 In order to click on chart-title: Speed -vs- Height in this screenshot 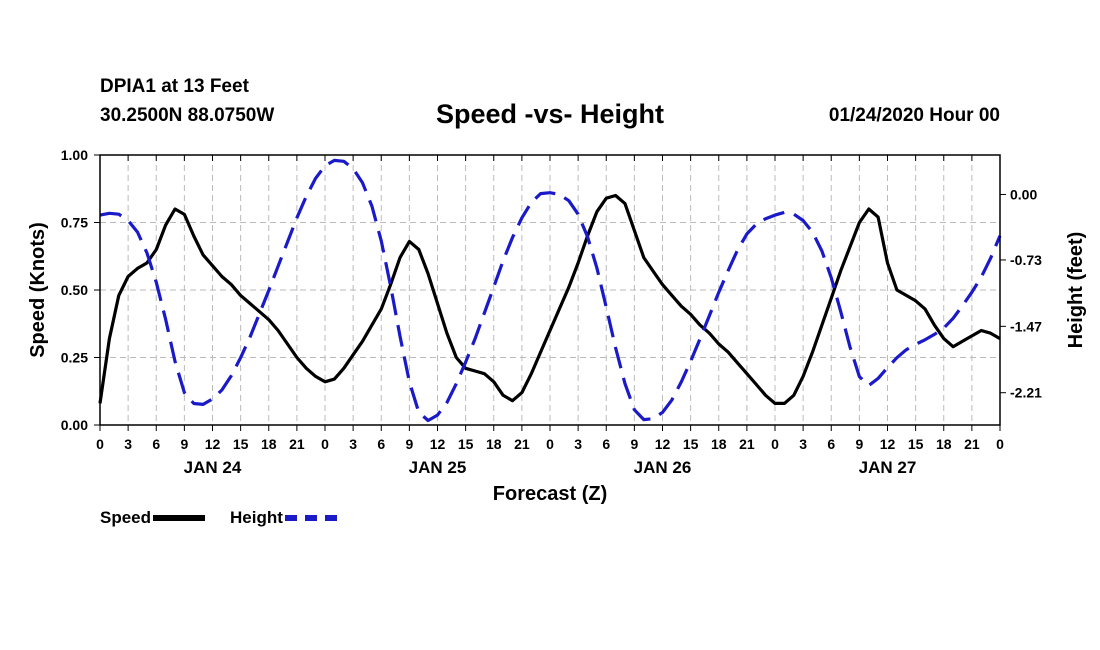, I will do `click(550, 114)`.